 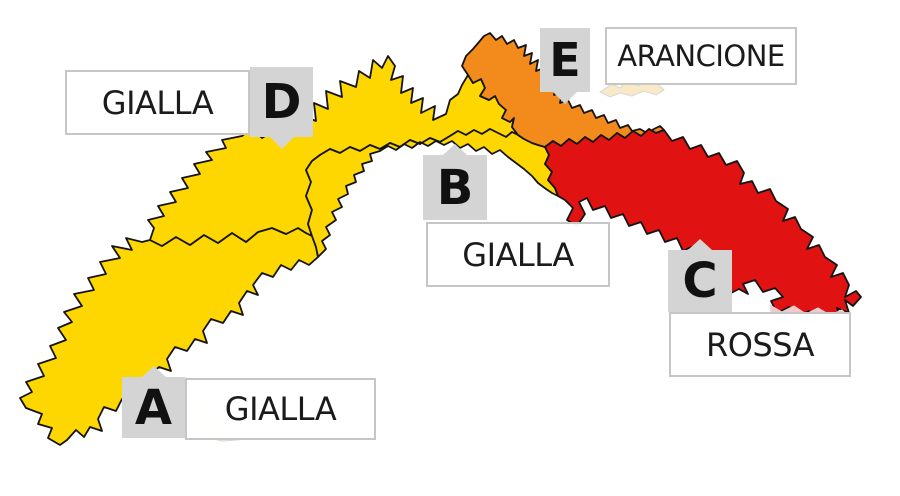 I want to click on zone-b-alert-box: GIALLA, so click(x=518, y=254).